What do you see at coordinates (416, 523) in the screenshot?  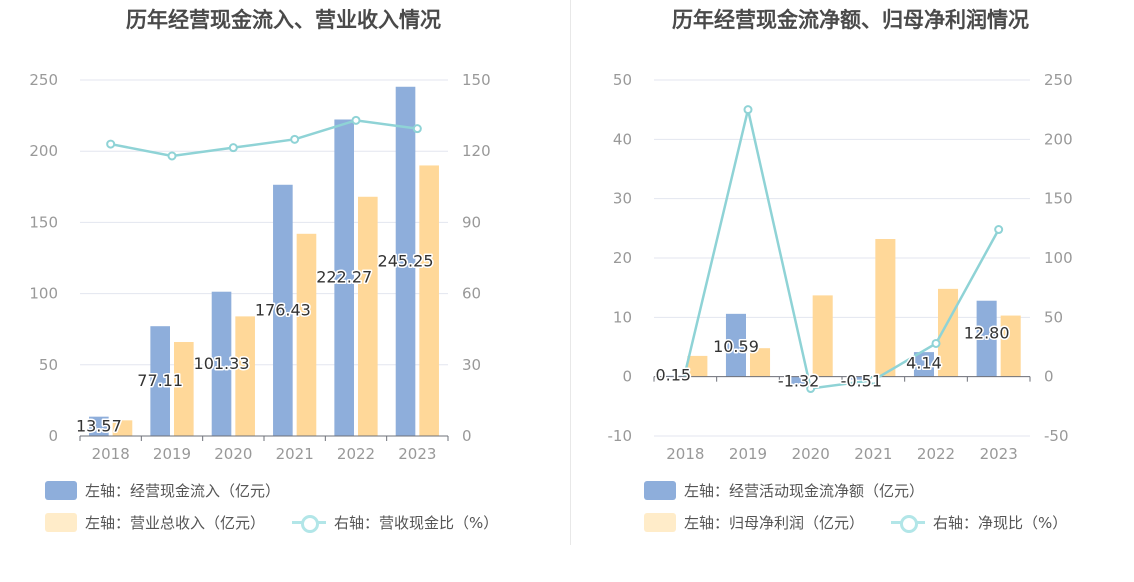 I see `legend-label: 右轴：营收现金比（%）` at bounding box center [416, 523].